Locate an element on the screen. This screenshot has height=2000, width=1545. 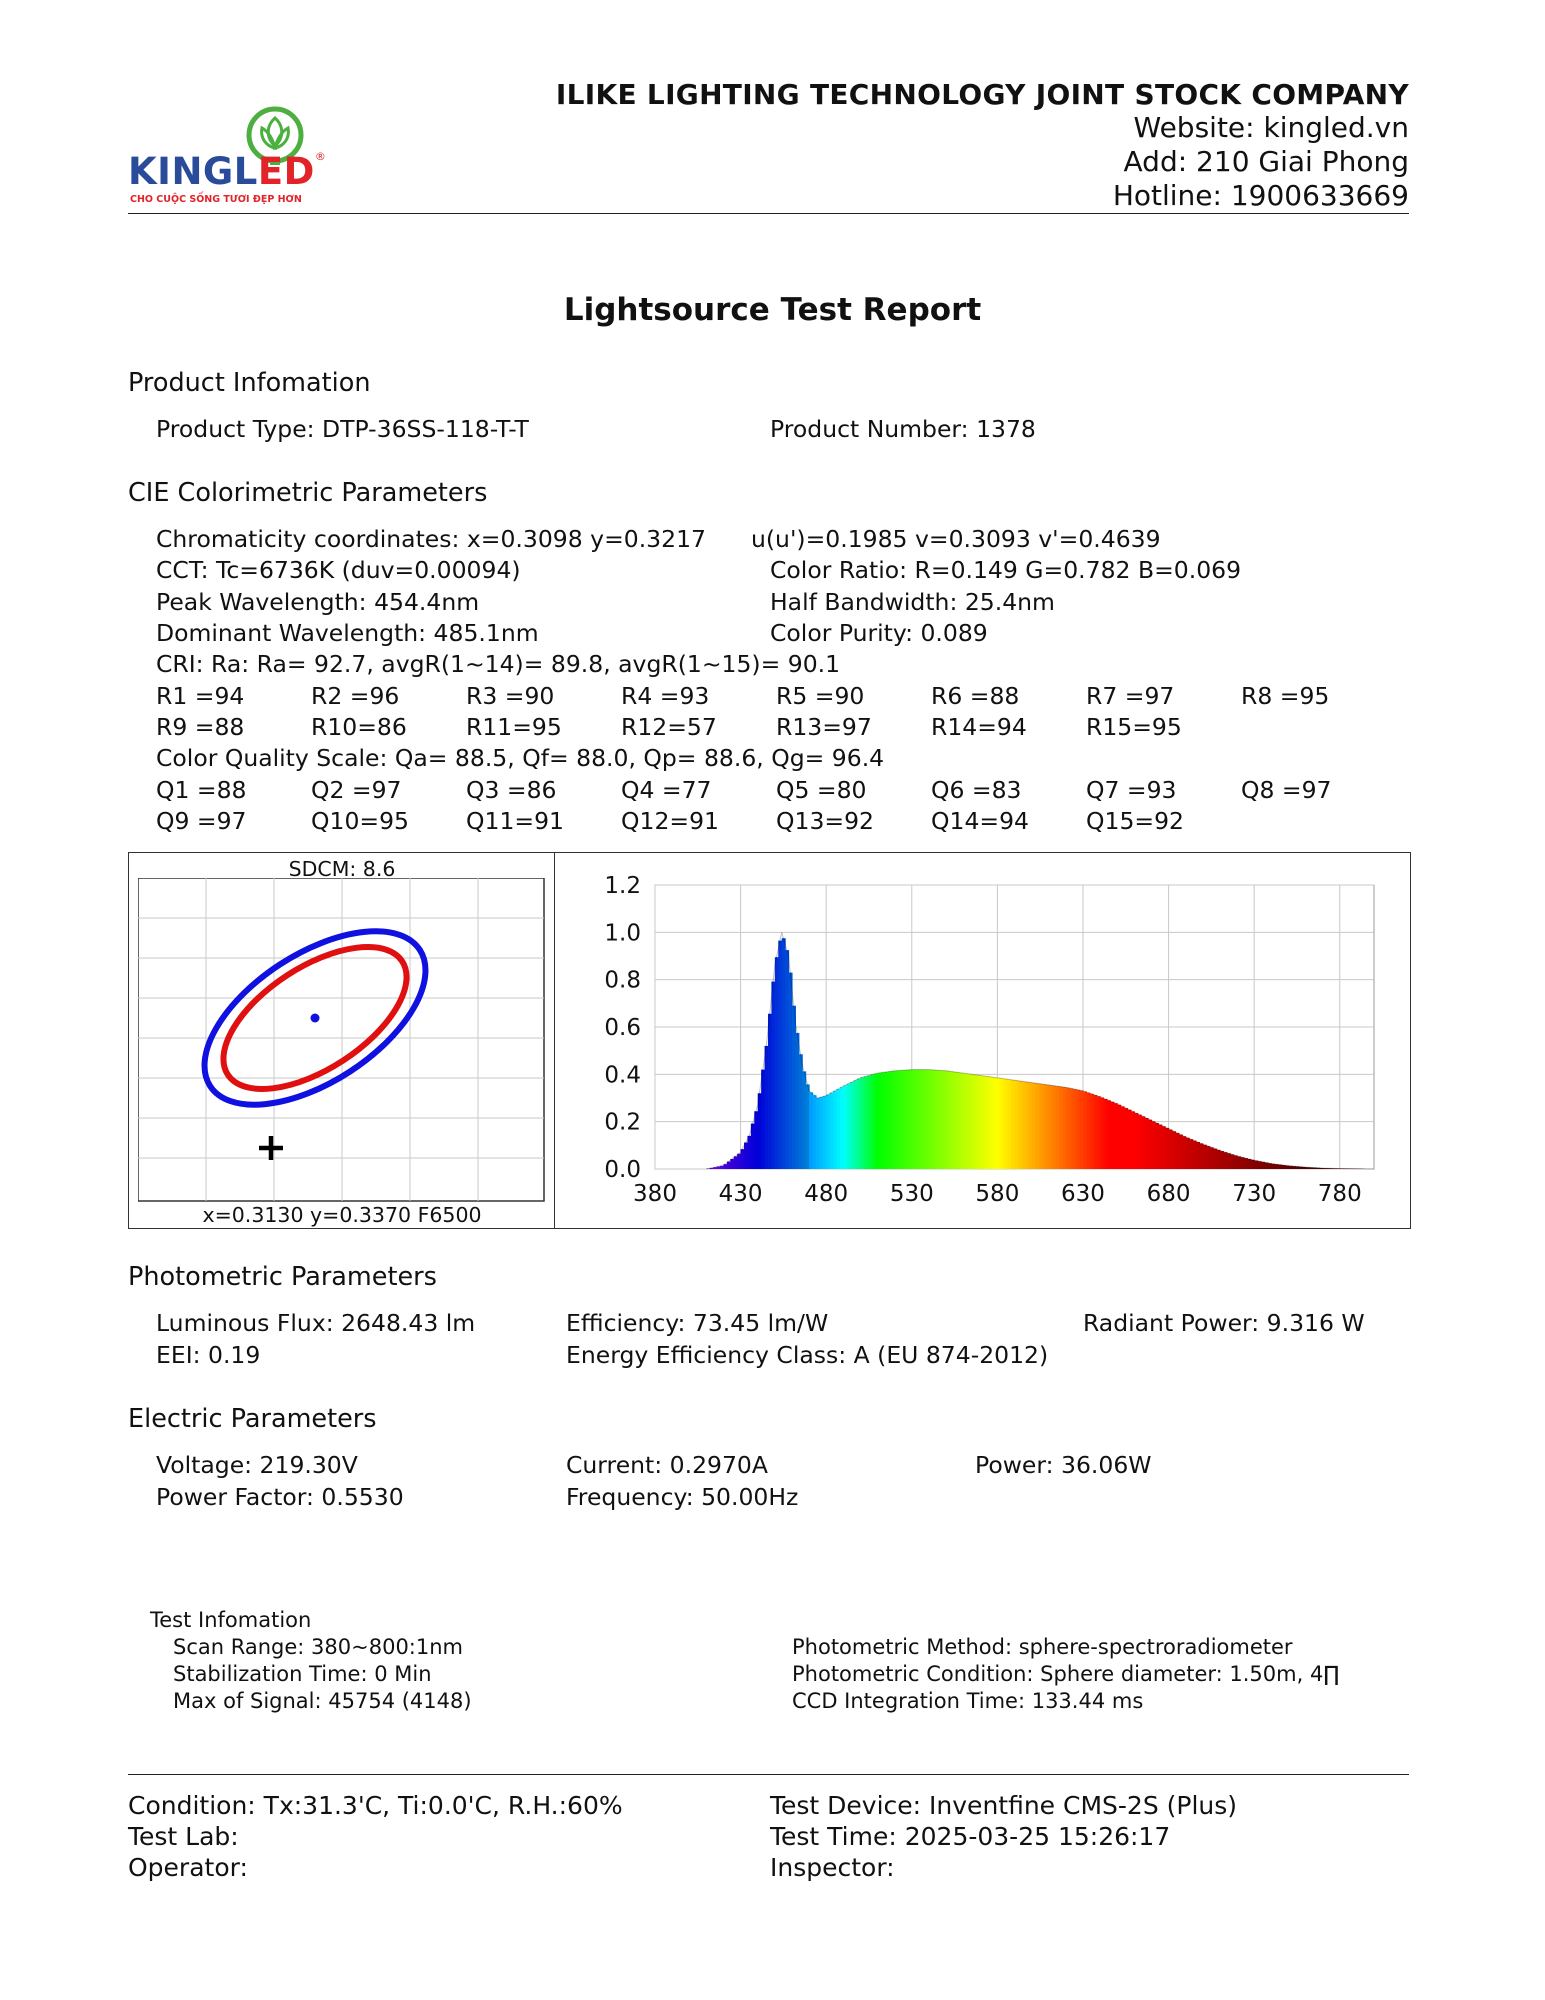
logo-tagline: CHO CUỘC SỐNG TƯƠI ĐẸP HƠN is located at coordinates (216, 199).